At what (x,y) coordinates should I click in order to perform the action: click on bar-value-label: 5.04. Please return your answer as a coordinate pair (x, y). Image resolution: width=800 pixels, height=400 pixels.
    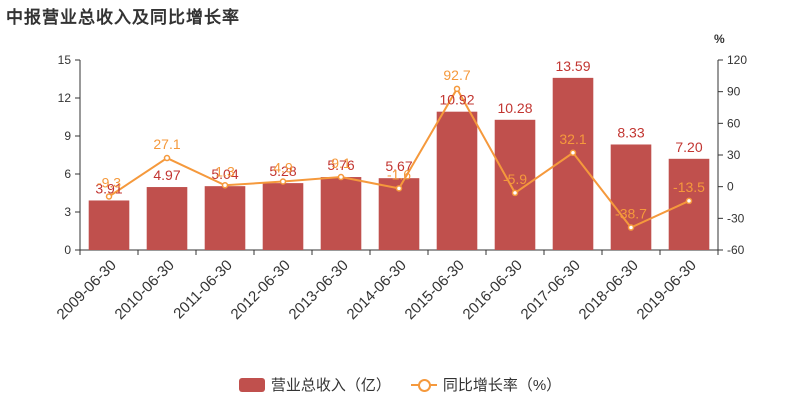
    Looking at the image, I should click on (224, 174).